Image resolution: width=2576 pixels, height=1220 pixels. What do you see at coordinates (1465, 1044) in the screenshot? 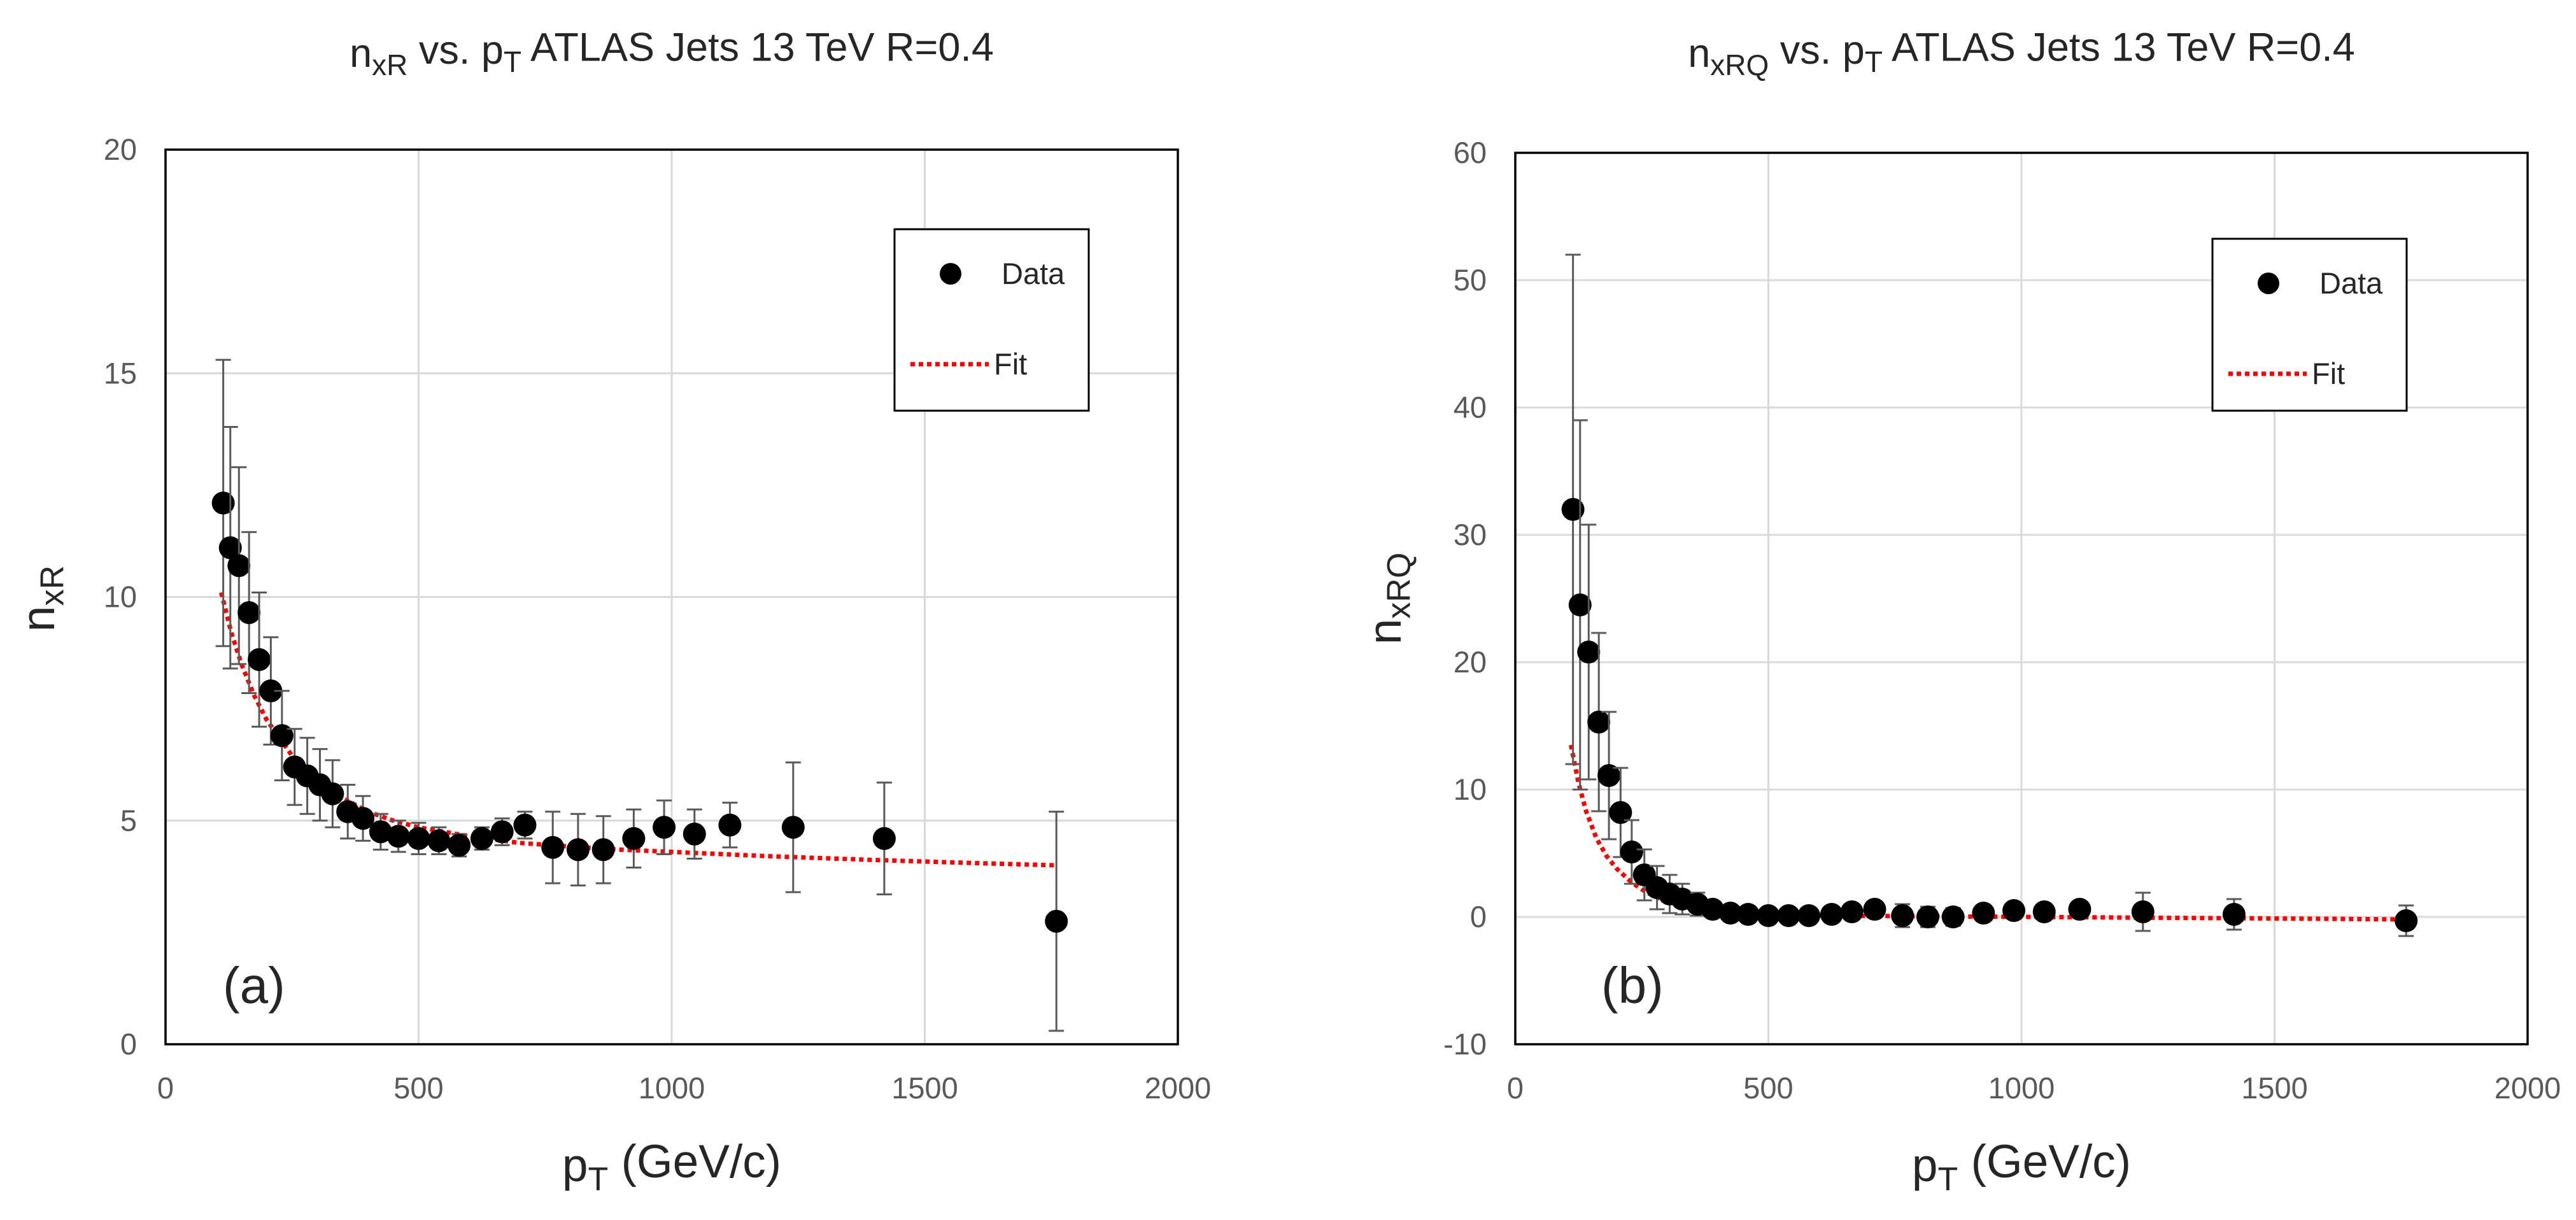
I see `y-tick-label: -10` at bounding box center [1465, 1044].